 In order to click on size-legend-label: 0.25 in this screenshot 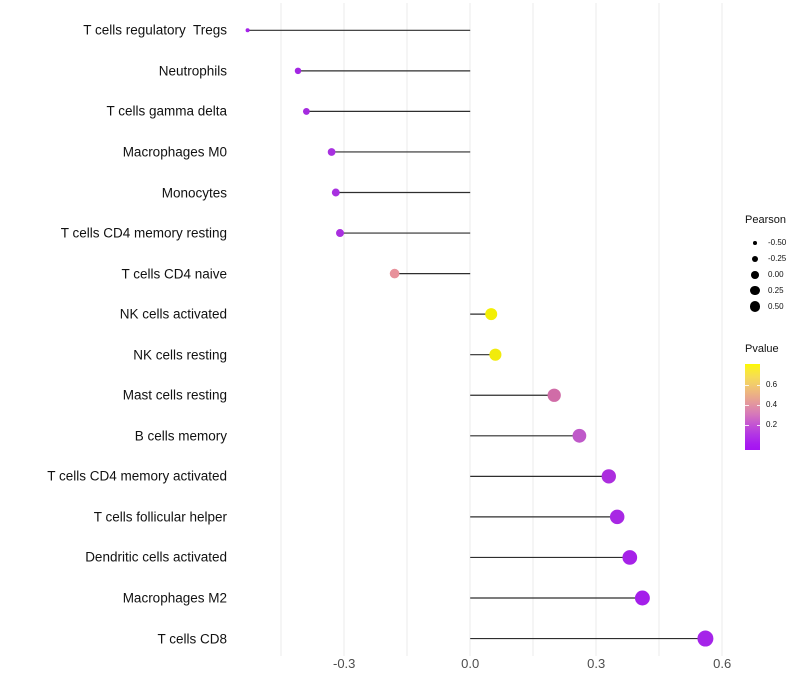, I will do `click(776, 290)`.